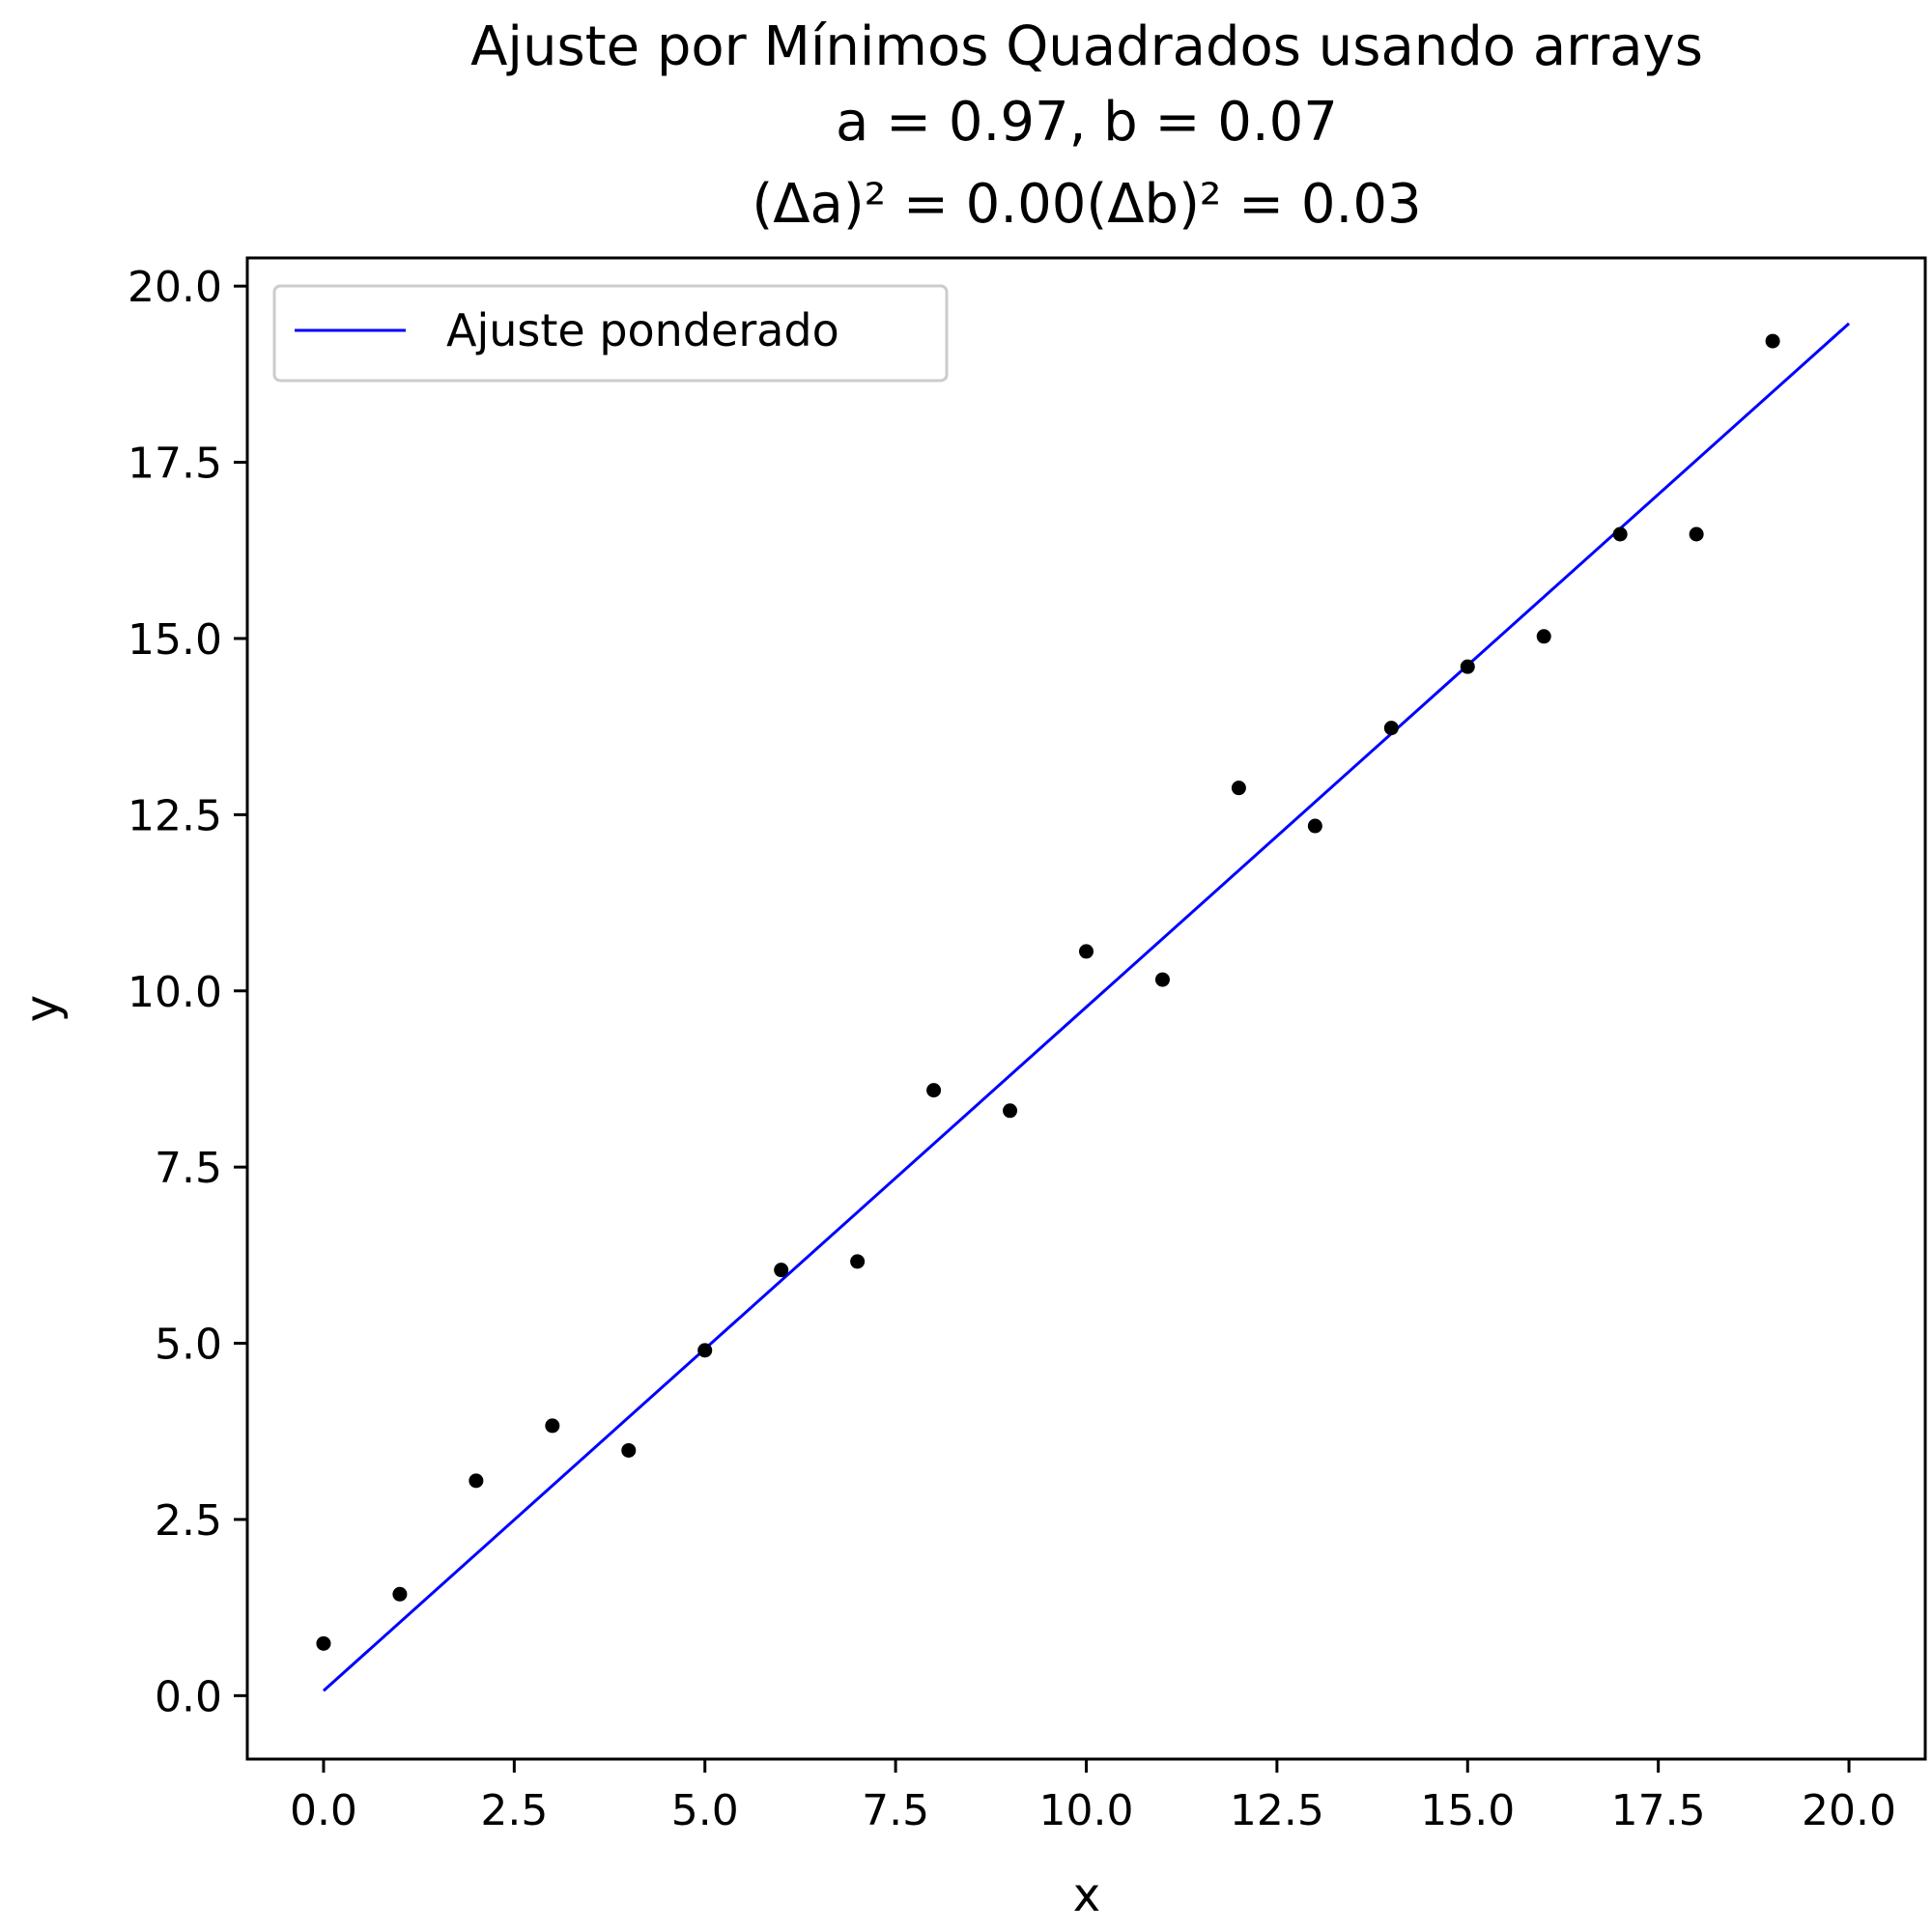 Image resolution: width=1932 pixels, height=1932 pixels. Describe the element at coordinates (188, 1521) in the screenshot. I see `y-tick-label: 2.5` at that location.